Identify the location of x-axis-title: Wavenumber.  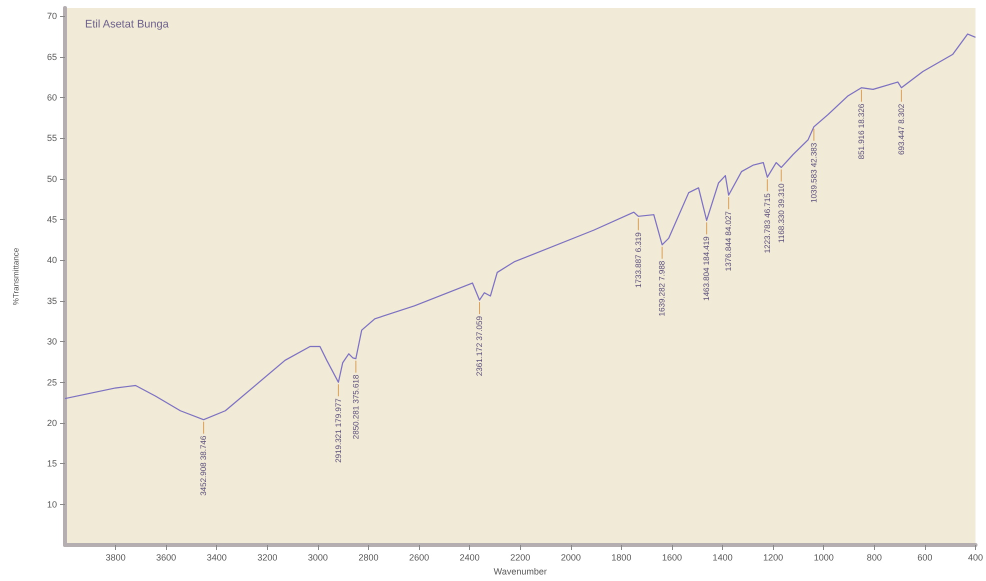
(520, 571).